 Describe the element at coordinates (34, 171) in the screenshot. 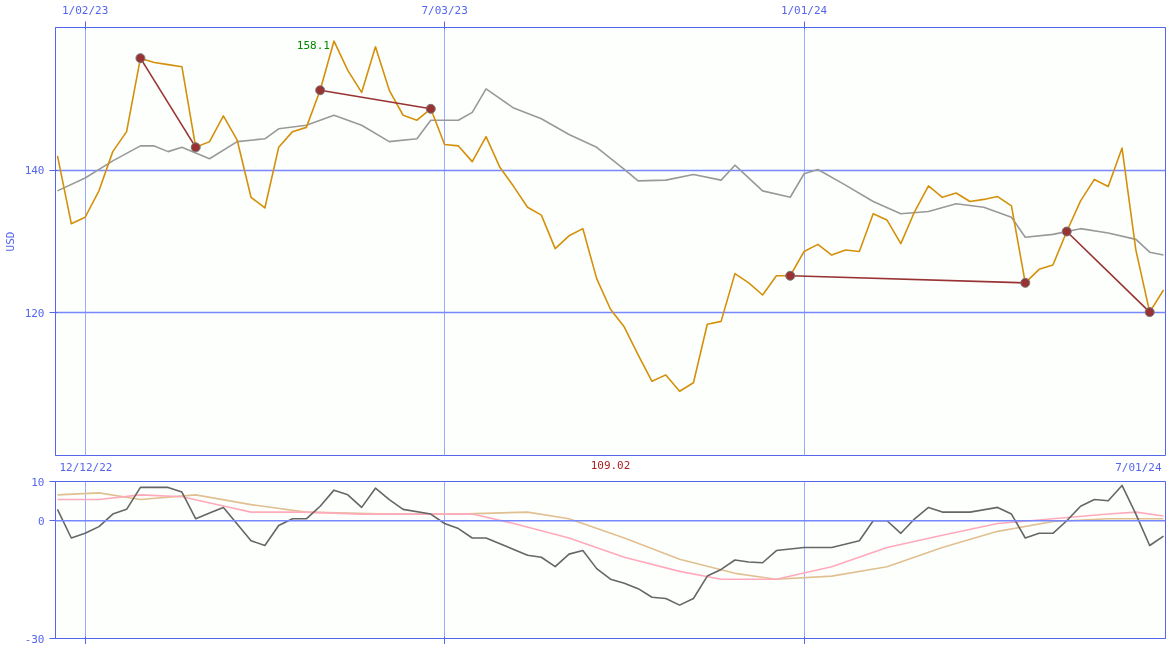

I see `y-tick-label: 140` at that location.